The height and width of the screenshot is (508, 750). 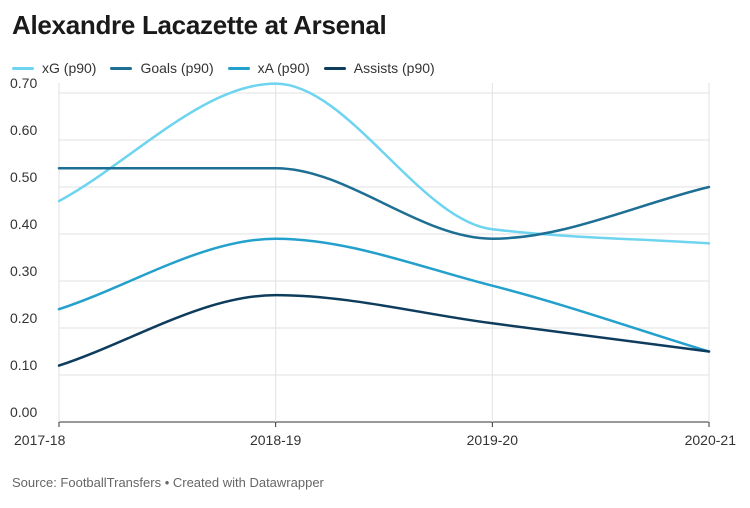 I want to click on legend-swatch-xa, so click(x=238, y=68).